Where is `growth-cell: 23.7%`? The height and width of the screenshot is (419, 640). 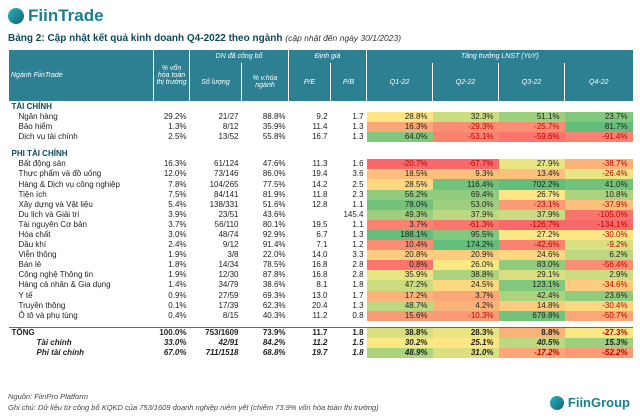 growth-cell: 23.7% is located at coordinates (598, 117).